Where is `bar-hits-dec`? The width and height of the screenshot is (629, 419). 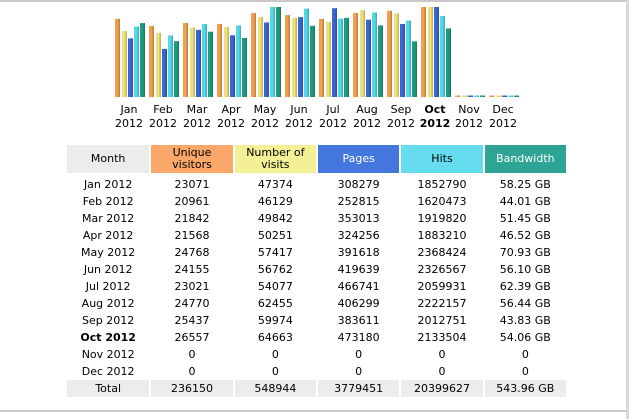 bar-hits-dec is located at coordinates (510, 96).